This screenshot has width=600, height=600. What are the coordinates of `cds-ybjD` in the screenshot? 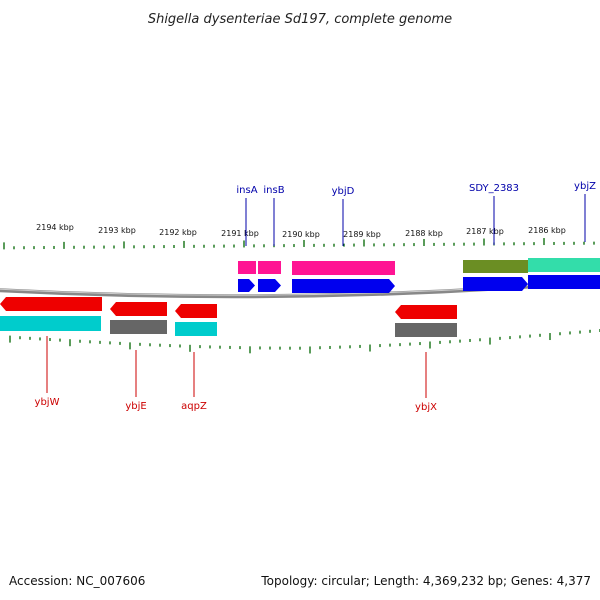 It's located at (343, 286).